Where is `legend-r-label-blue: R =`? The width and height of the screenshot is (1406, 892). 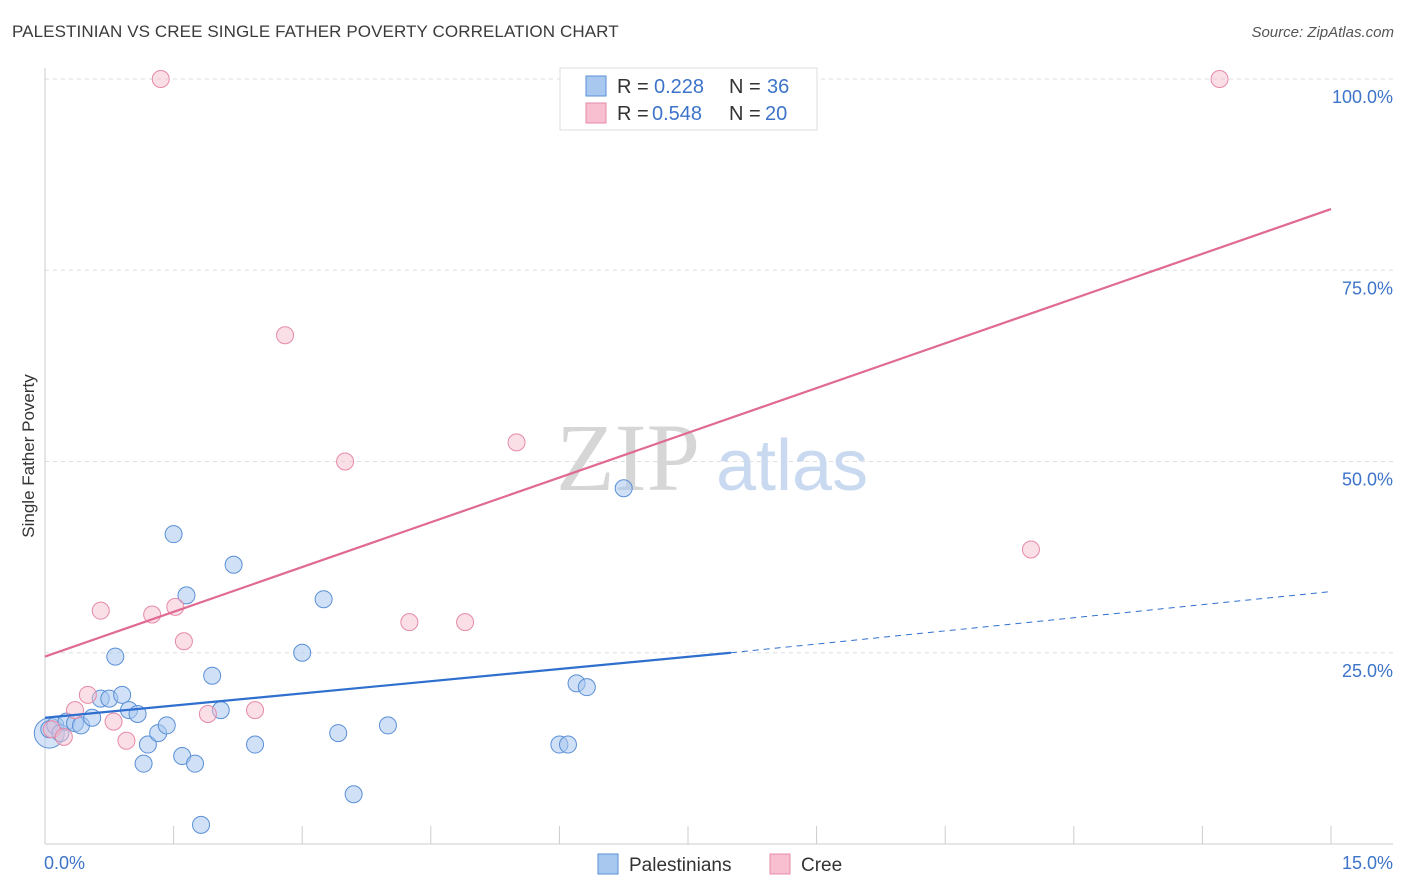 legend-r-label-blue: R = is located at coordinates (633, 87).